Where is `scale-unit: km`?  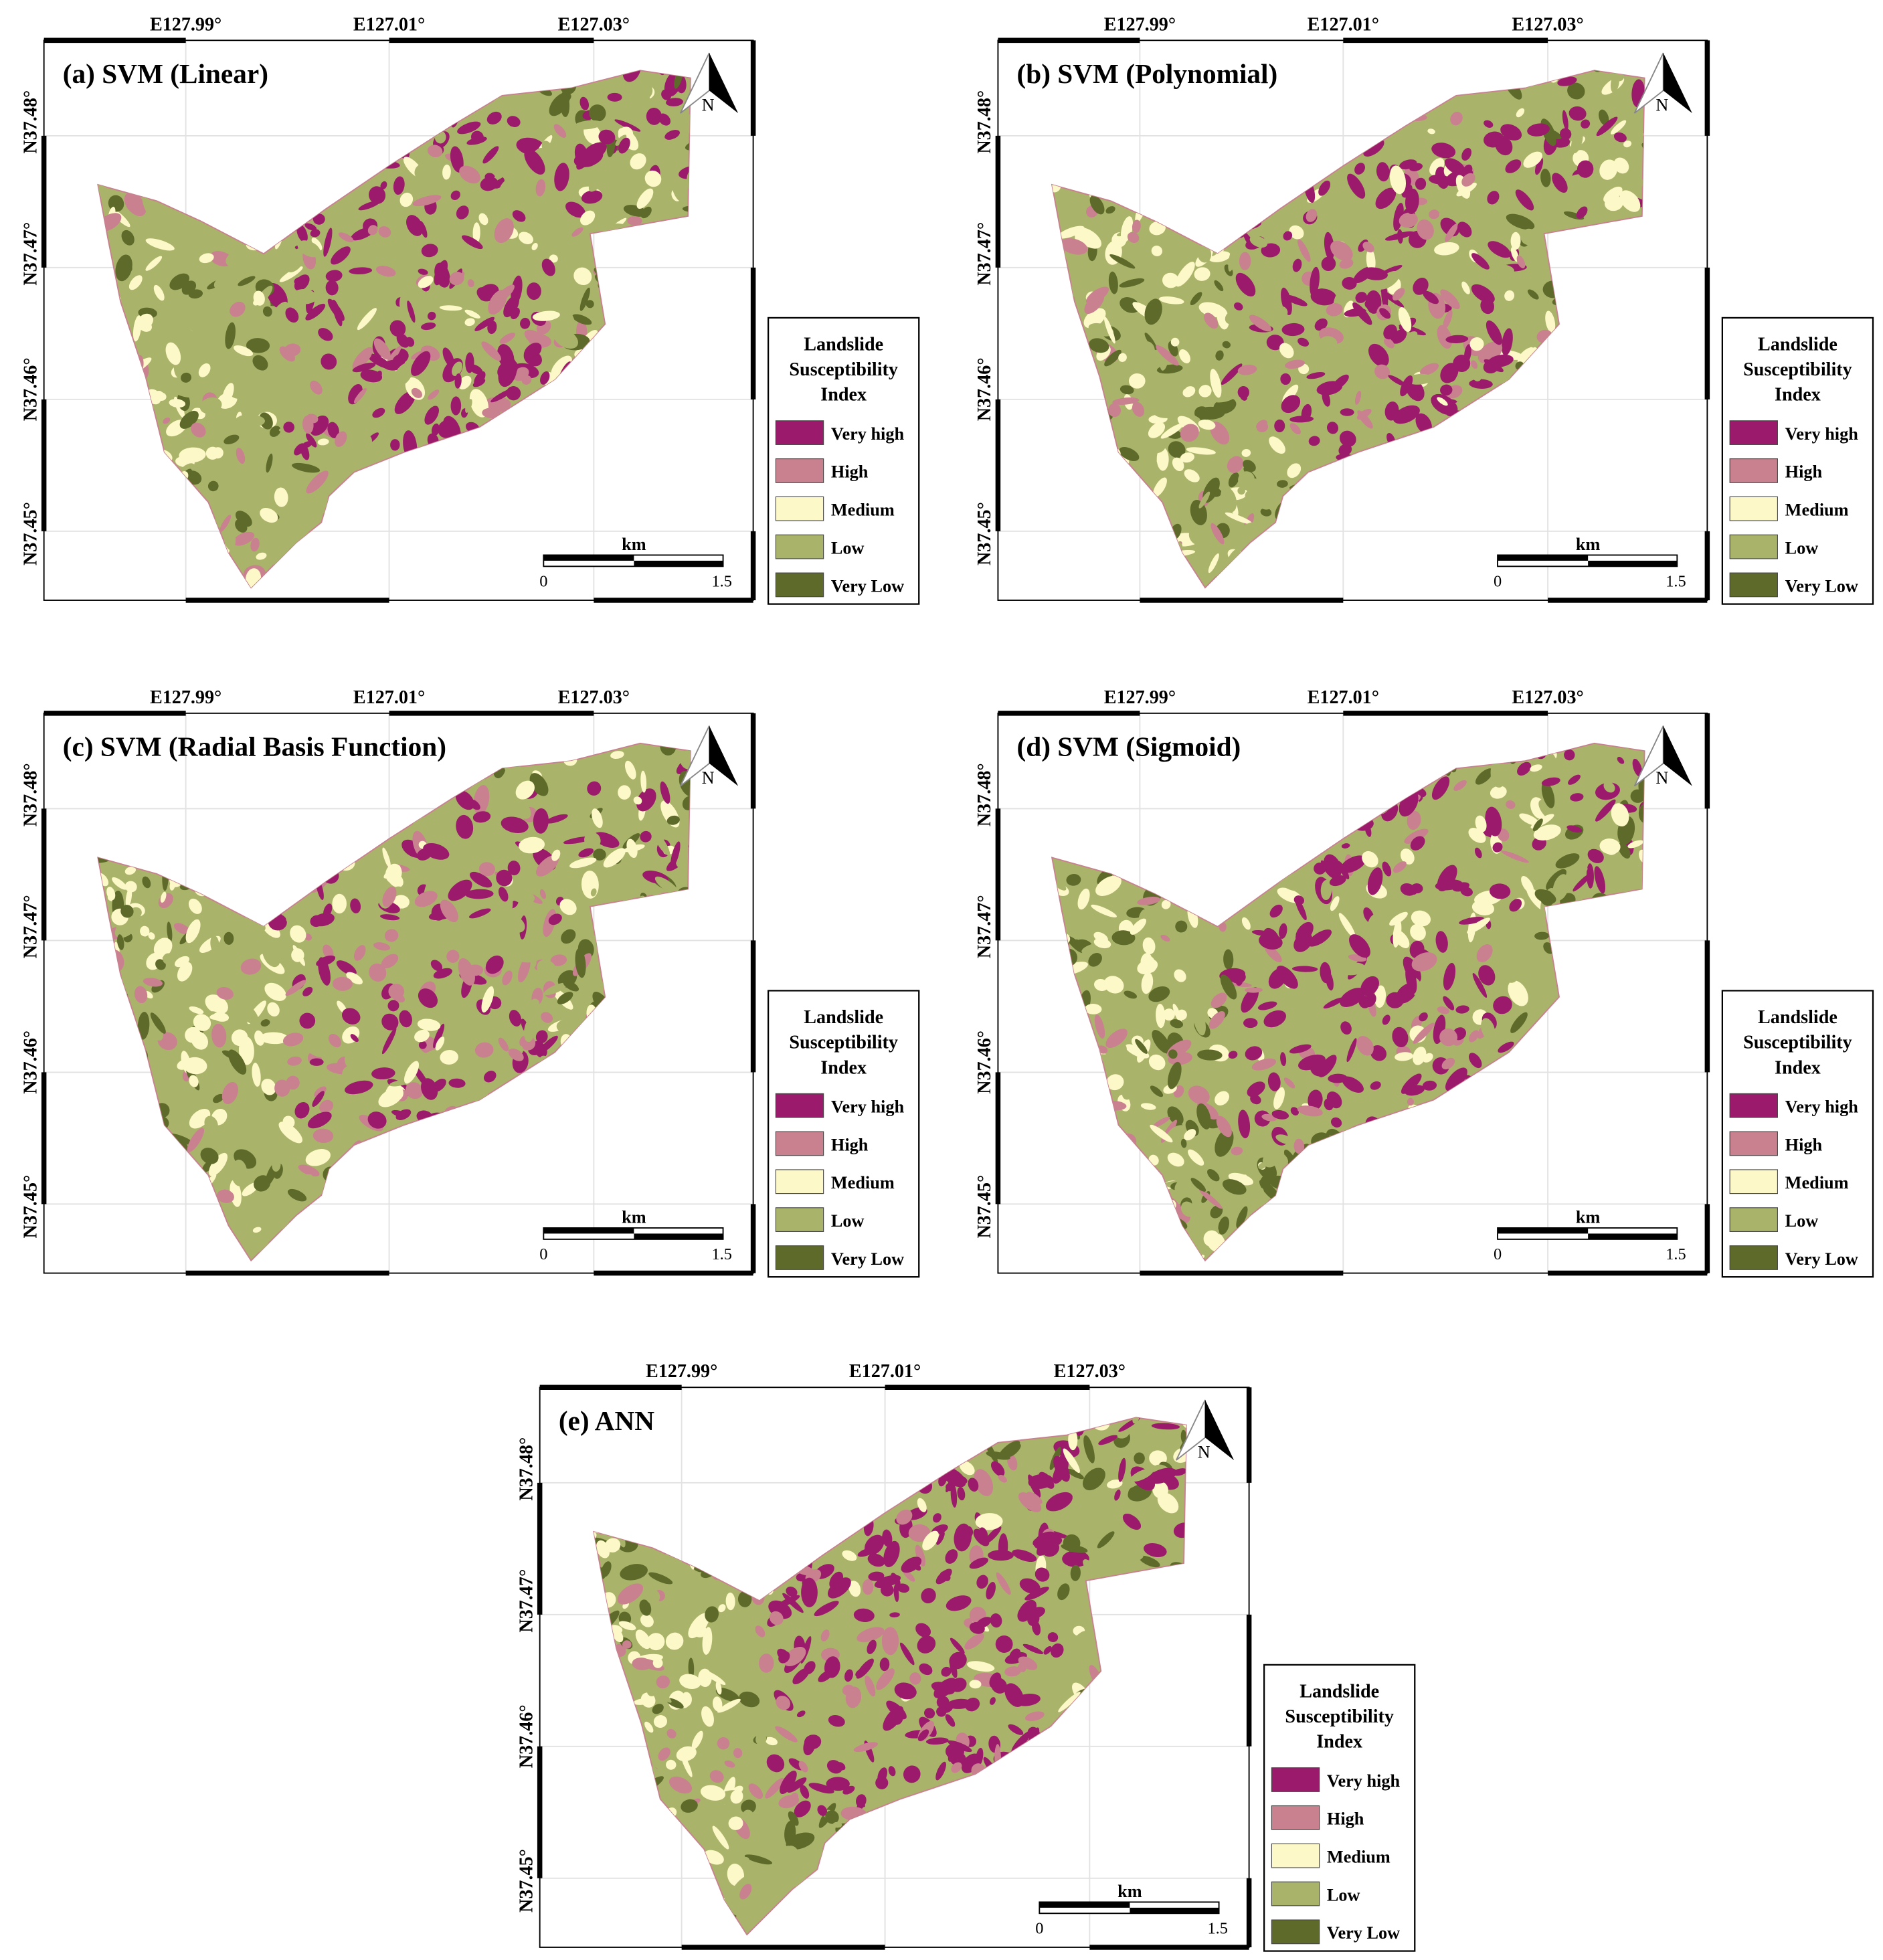 scale-unit: km is located at coordinates (1588, 1217).